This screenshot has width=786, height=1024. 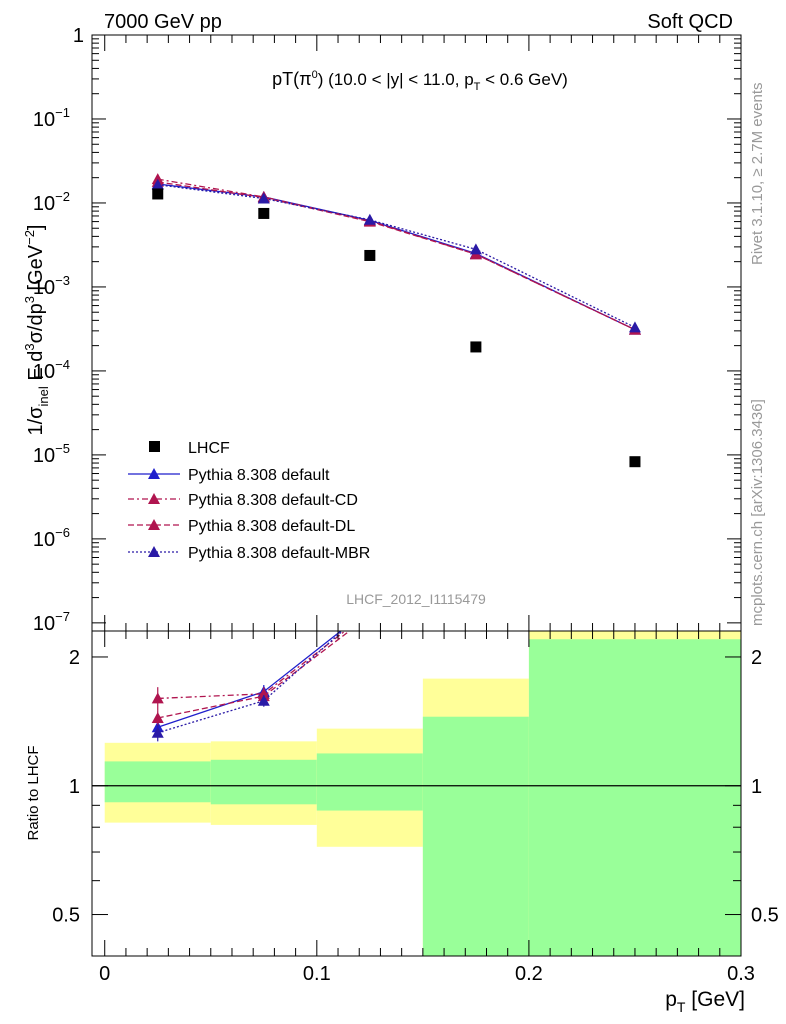 What do you see at coordinates (74, 658) in the screenshot?
I see `ratio-y-tick-label: 2` at bounding box center [74, 658].